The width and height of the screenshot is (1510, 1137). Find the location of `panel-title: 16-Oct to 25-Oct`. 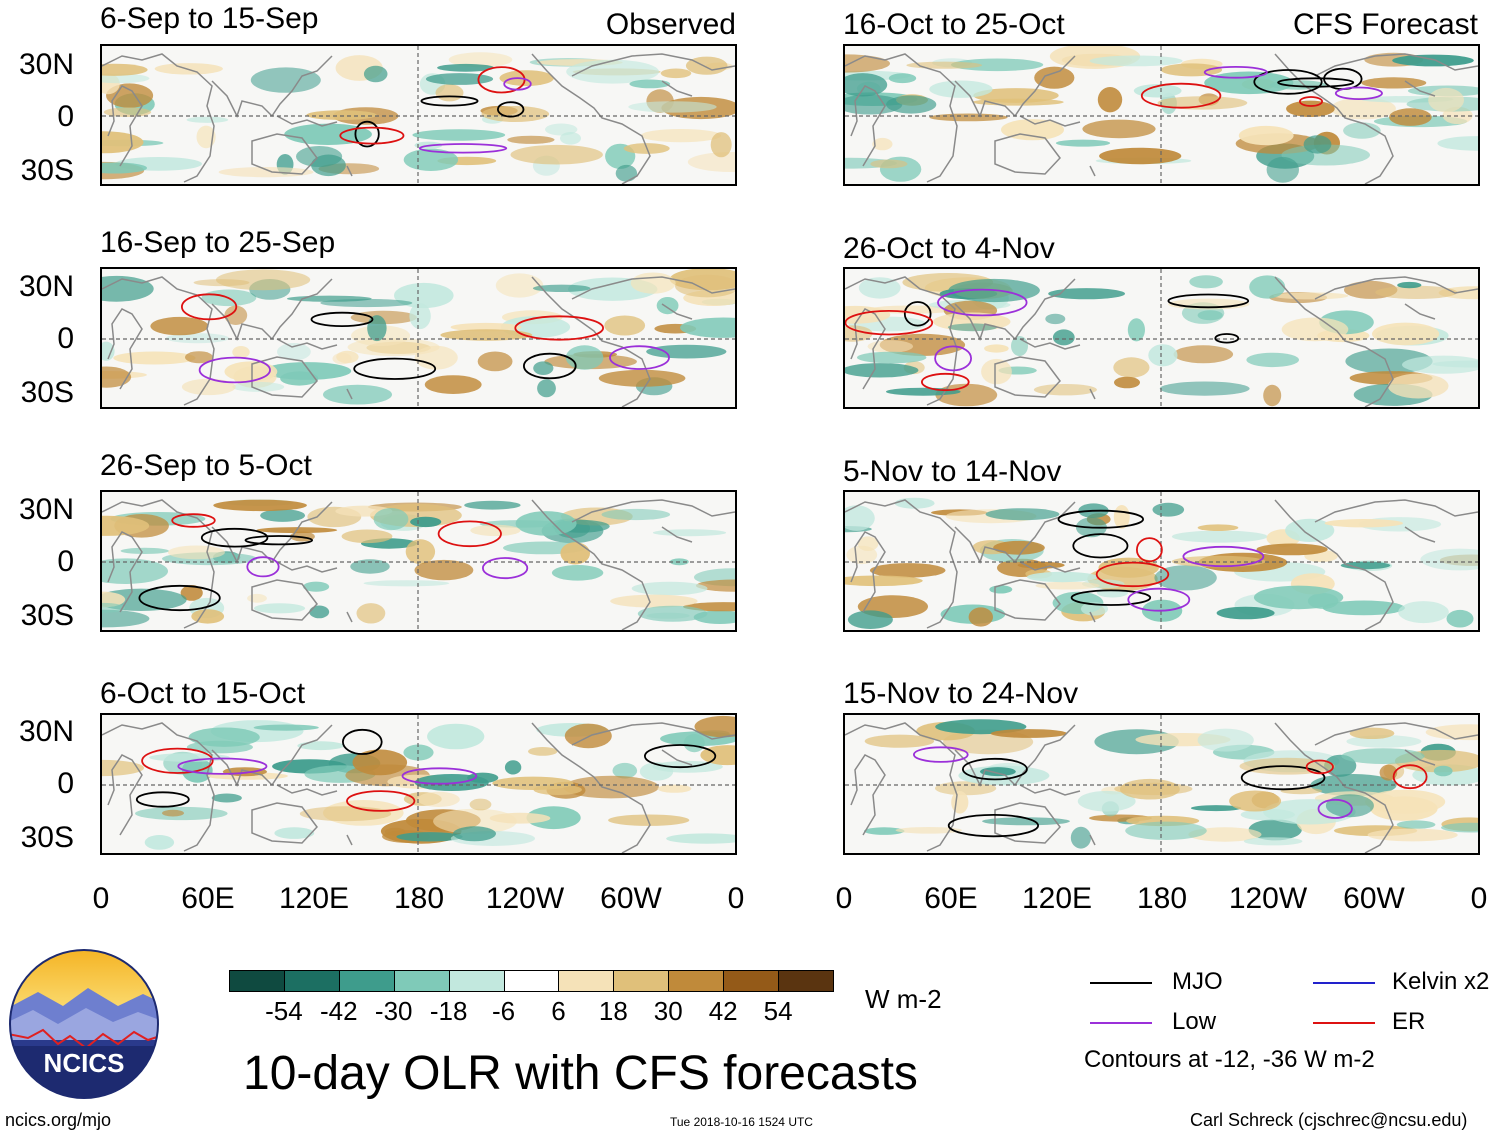

panel-title: 16-Oct to 25-Oct is located at coordinates (954, 24).